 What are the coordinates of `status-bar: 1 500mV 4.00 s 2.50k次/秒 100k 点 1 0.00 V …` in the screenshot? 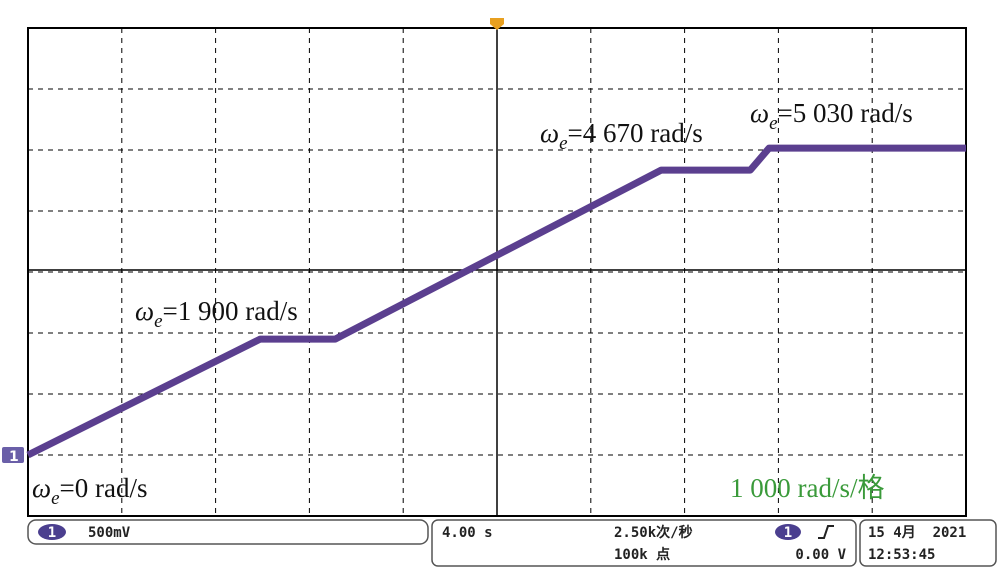 It's located at (512, 543).